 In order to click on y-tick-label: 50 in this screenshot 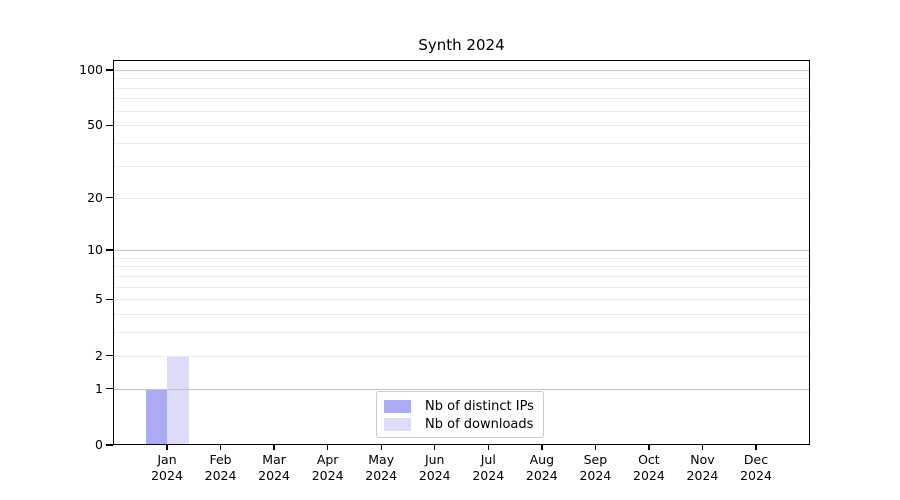, I will do `click(95, 125)`.